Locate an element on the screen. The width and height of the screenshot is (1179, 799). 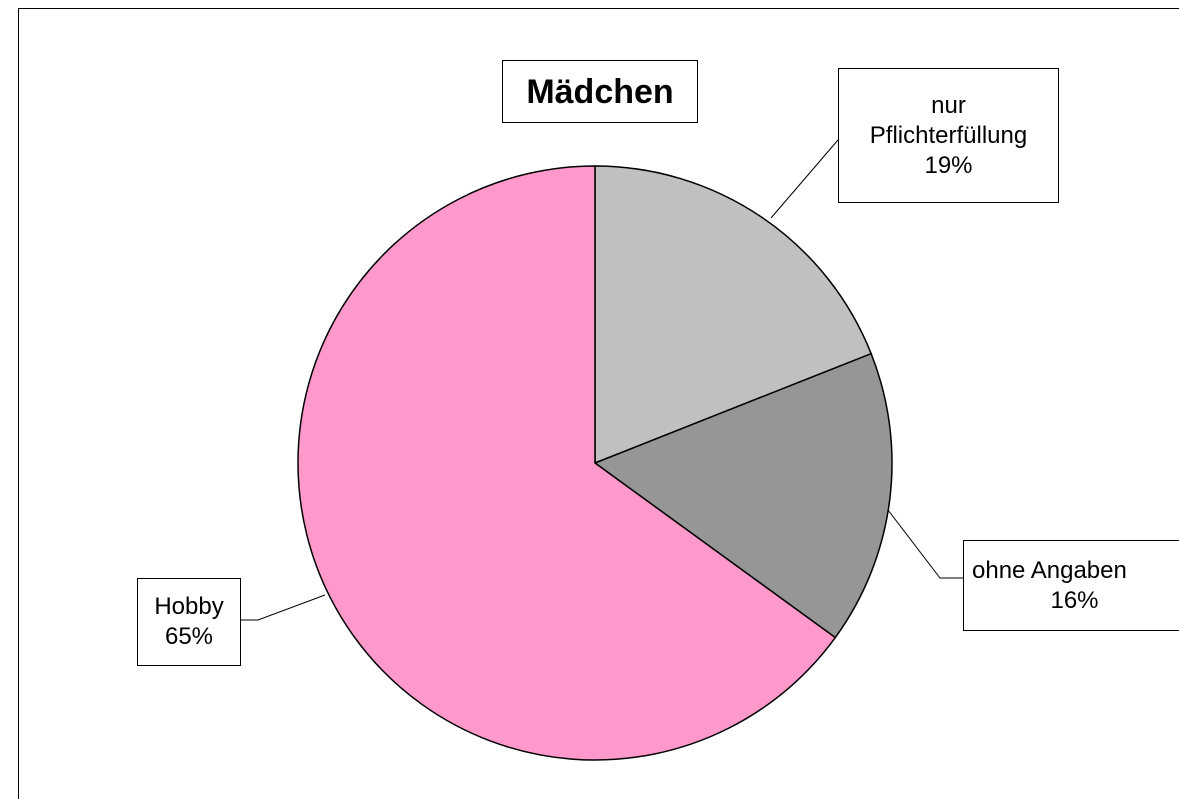
data-label-box: nur Pflichterfüllung 19% is located at coordinates (948, 135).